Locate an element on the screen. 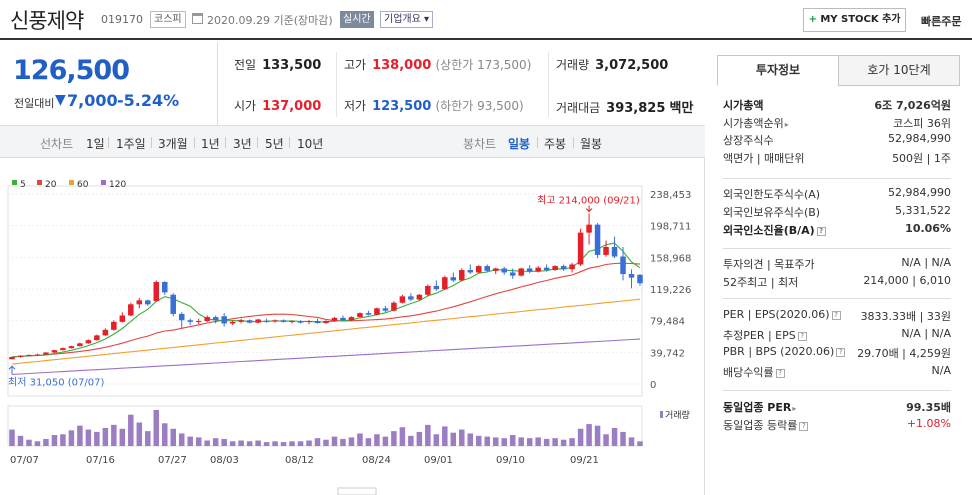 The width and height of the screenshot is (972, 495). low-value: 123,500 is located at coordinates (402, 106).